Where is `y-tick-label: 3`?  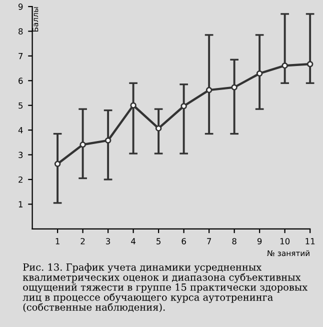
y-tick-label: 3 is located at coordinates (20, 155).